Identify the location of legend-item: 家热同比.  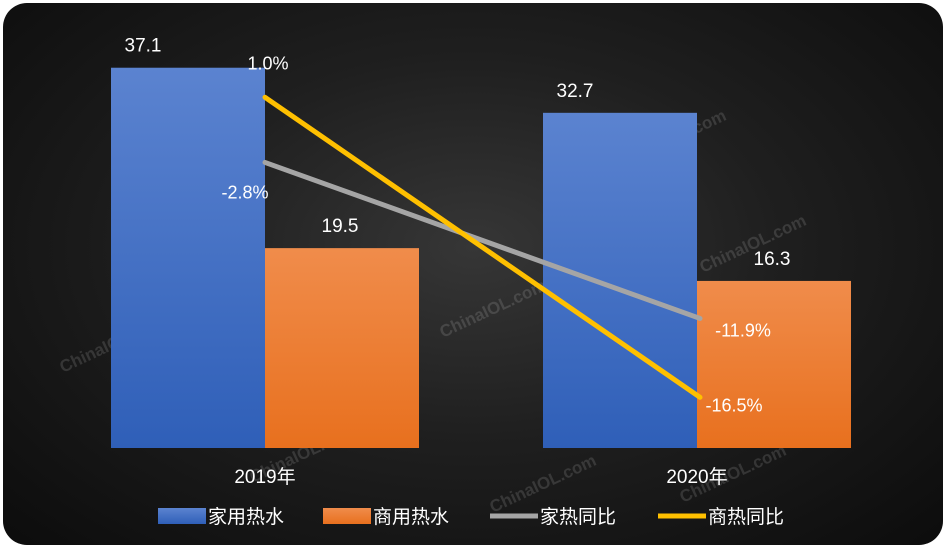
(553, 517).